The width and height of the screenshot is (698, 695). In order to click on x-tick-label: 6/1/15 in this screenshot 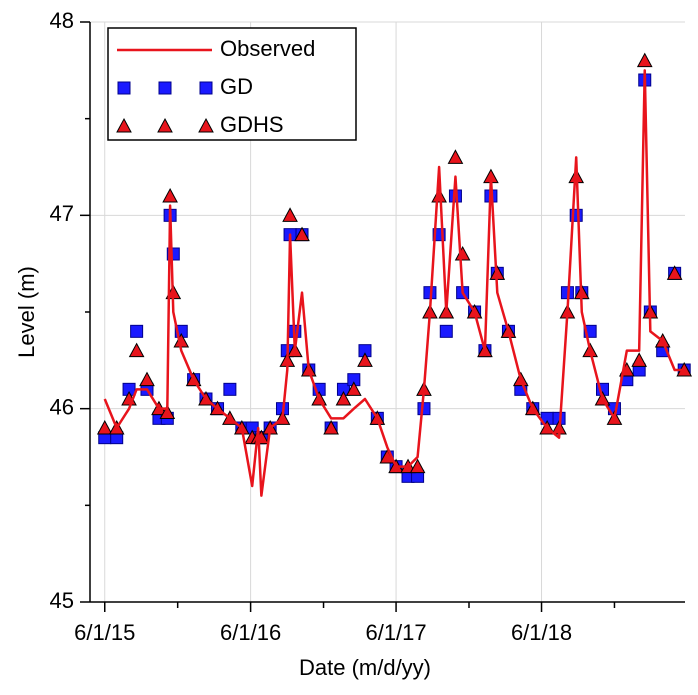, I will do `click(104, 632)`.